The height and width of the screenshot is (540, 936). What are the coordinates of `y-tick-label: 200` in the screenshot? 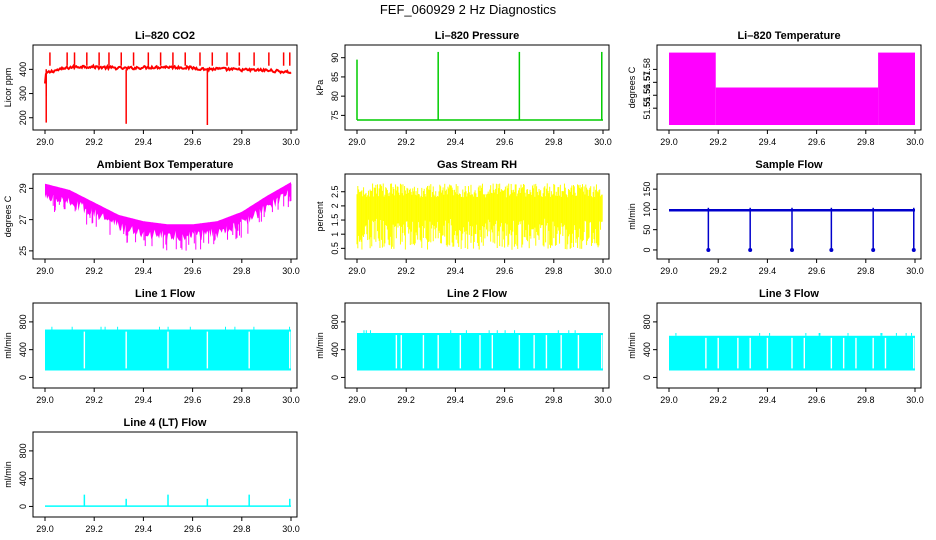 It's located at (23, 117).